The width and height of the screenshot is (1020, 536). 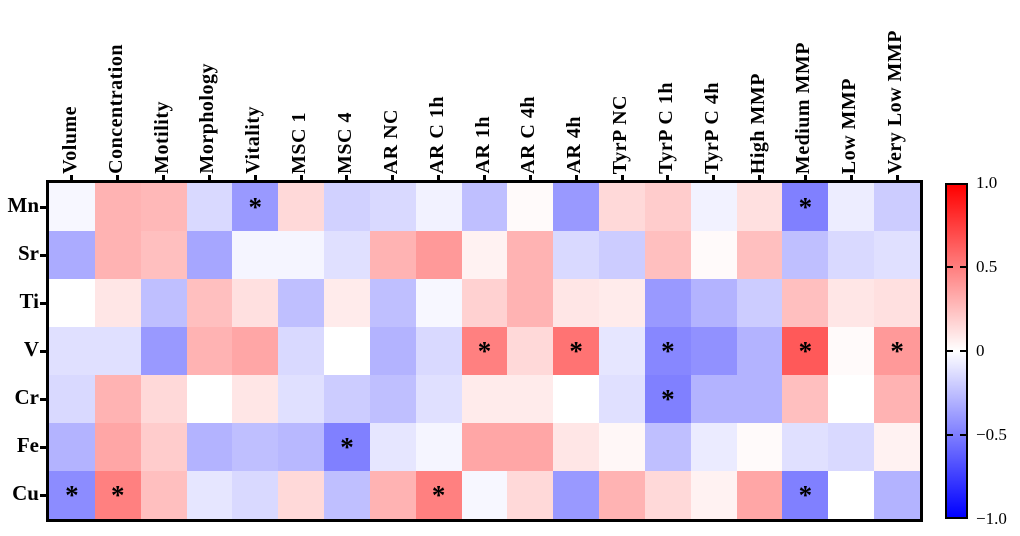 I want to click on column-label: TyrP NC, so click(x=620, y=134).